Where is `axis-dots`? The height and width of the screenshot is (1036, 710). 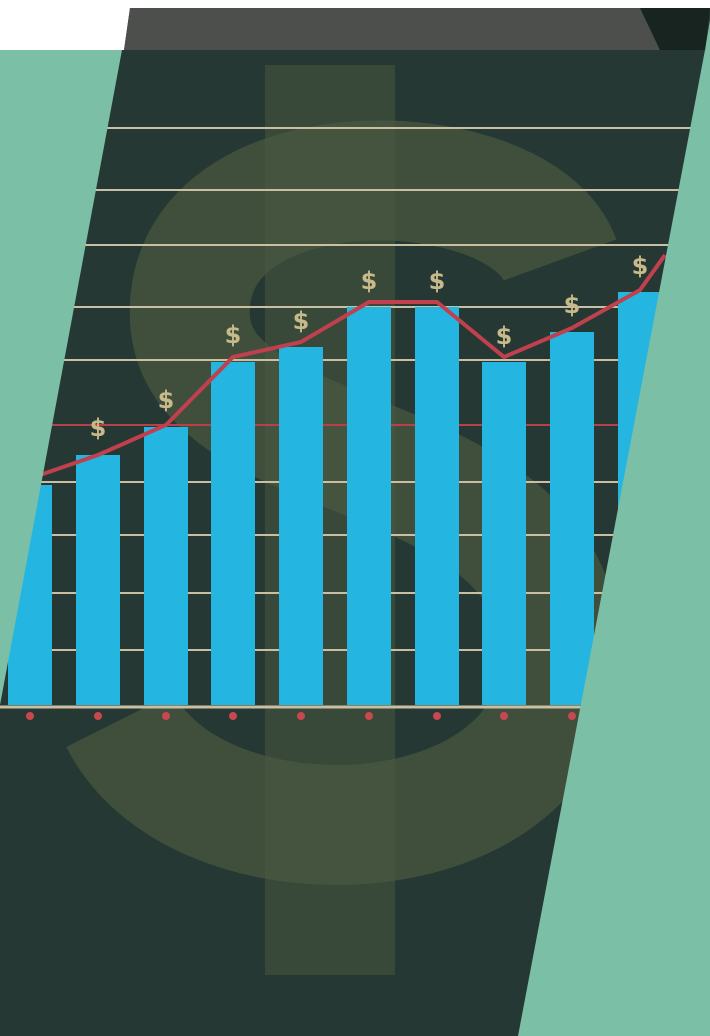 axis-dots is located at coordinates (301, 716).